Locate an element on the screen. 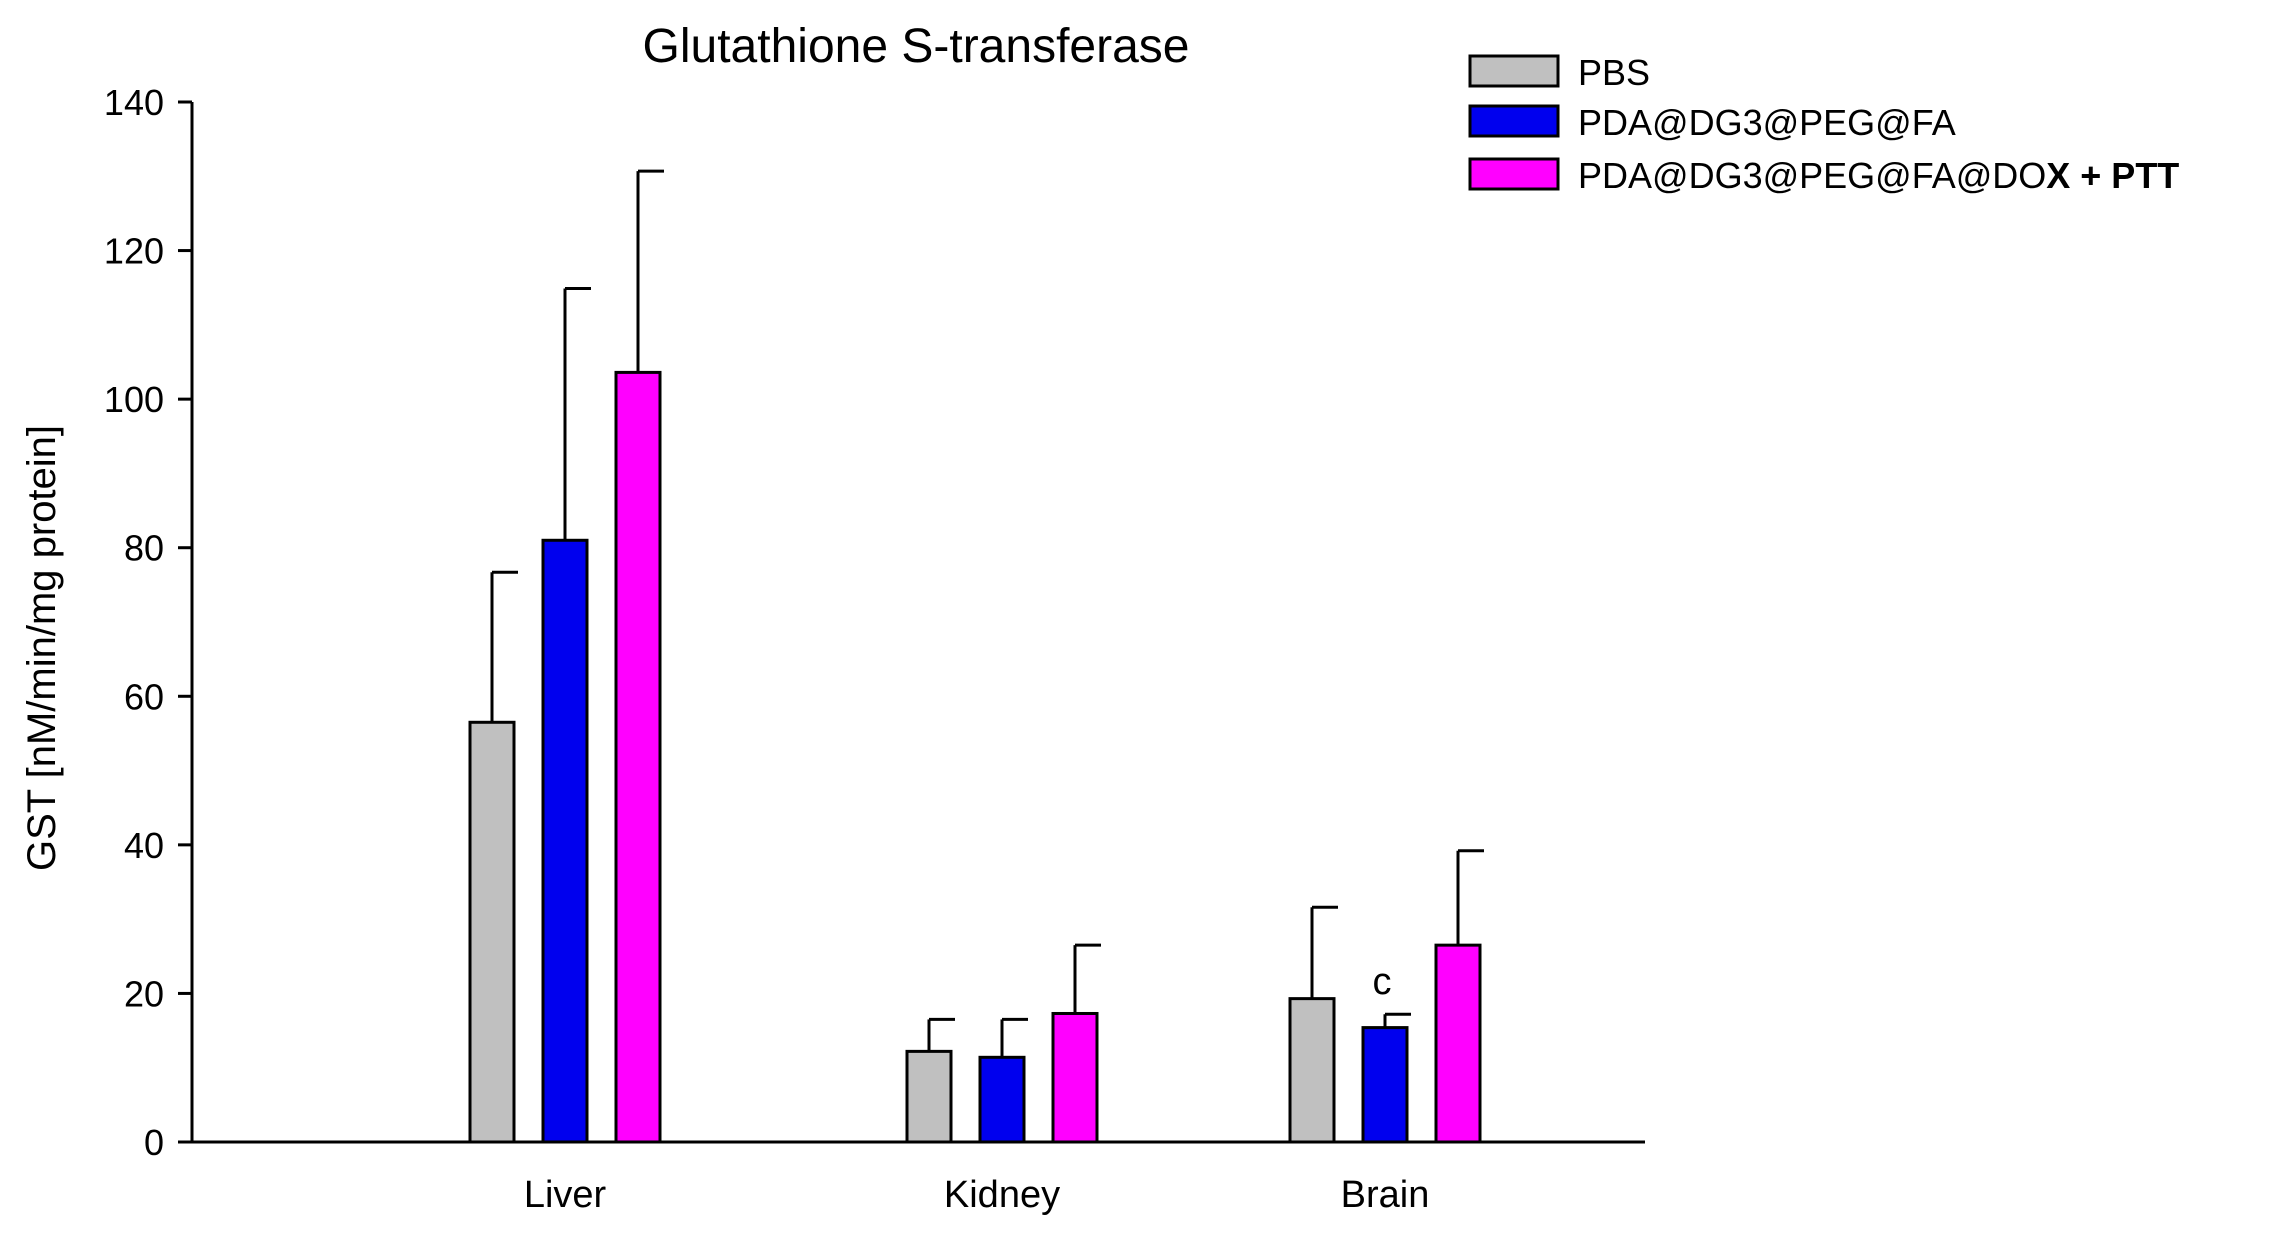 The height and width of the screenshot is (1243, 2278). y-tick-label: 0 is located at coordinates (154, 1142).